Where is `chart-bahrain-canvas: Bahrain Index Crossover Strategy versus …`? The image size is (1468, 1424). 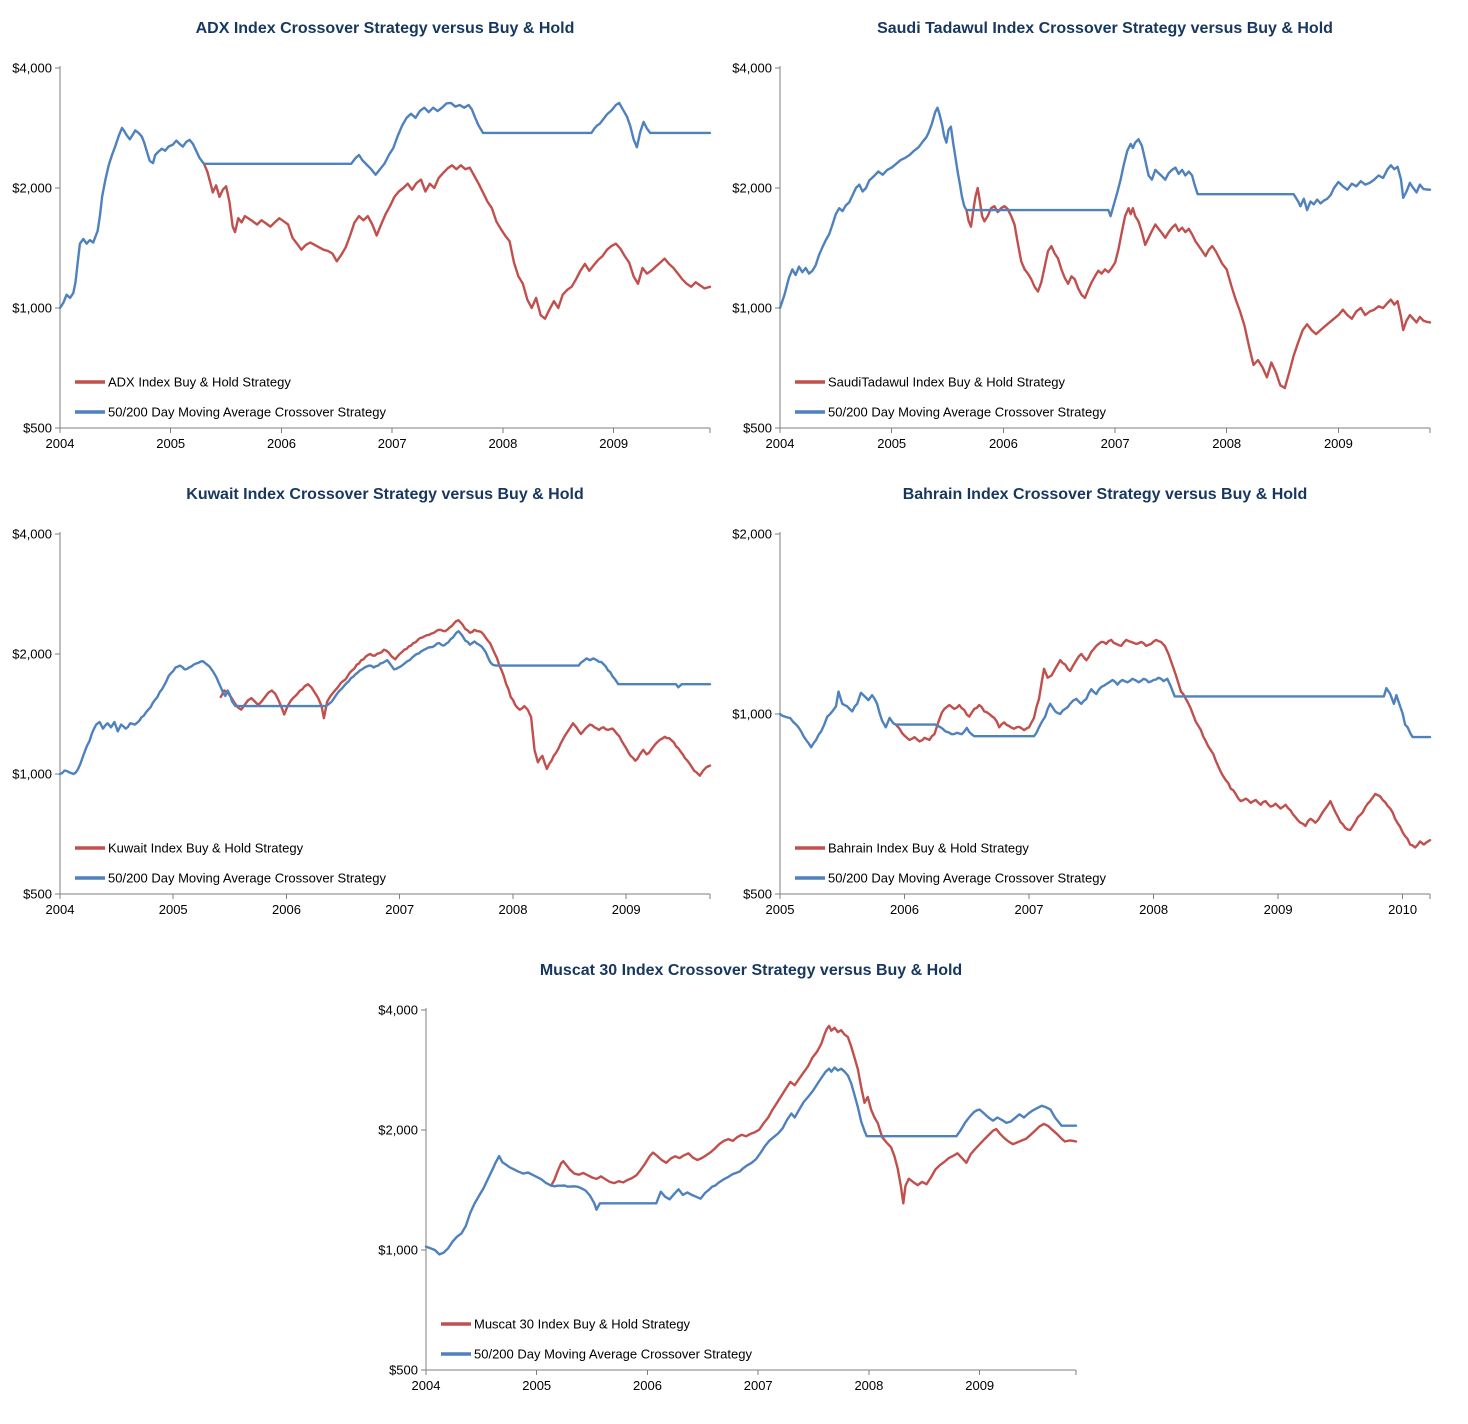 chart-bahrain-canvas: Bahrain Index Crossover Strategy versus … is located at coordinates (1082, 701).